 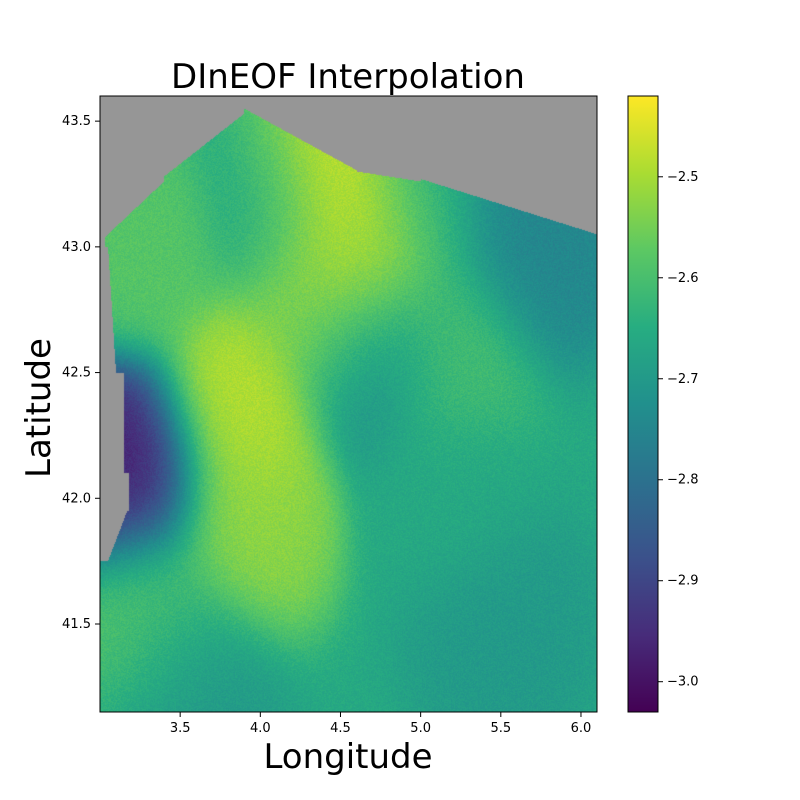 I want to click on x-axis-label: Longitude, so click(x=347, y=757).